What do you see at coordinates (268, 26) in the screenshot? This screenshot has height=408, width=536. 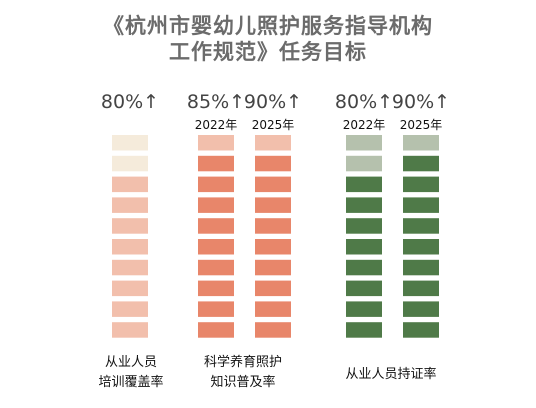 I see `chart-title-line-1: 《杭州市婴幼儿照护服务指导机构` at bounding box center [268, 26].